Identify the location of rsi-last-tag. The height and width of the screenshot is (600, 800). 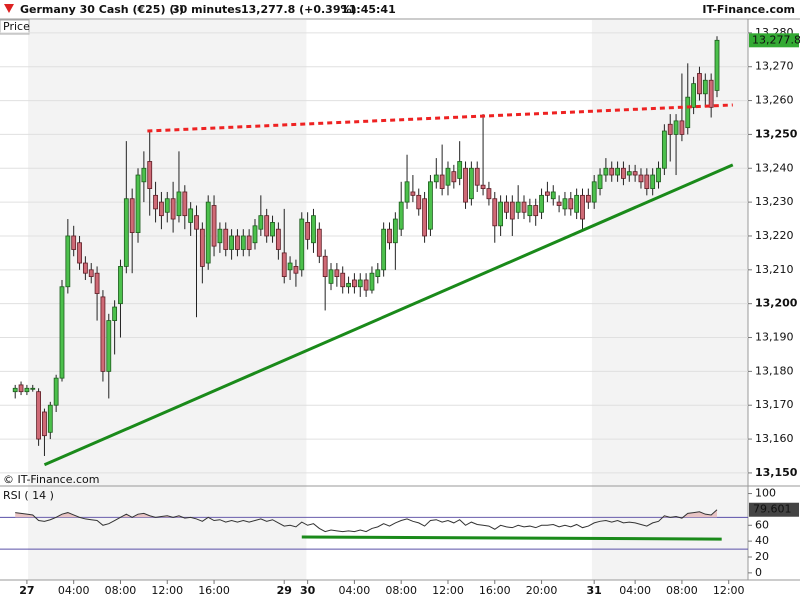
(774, 509).